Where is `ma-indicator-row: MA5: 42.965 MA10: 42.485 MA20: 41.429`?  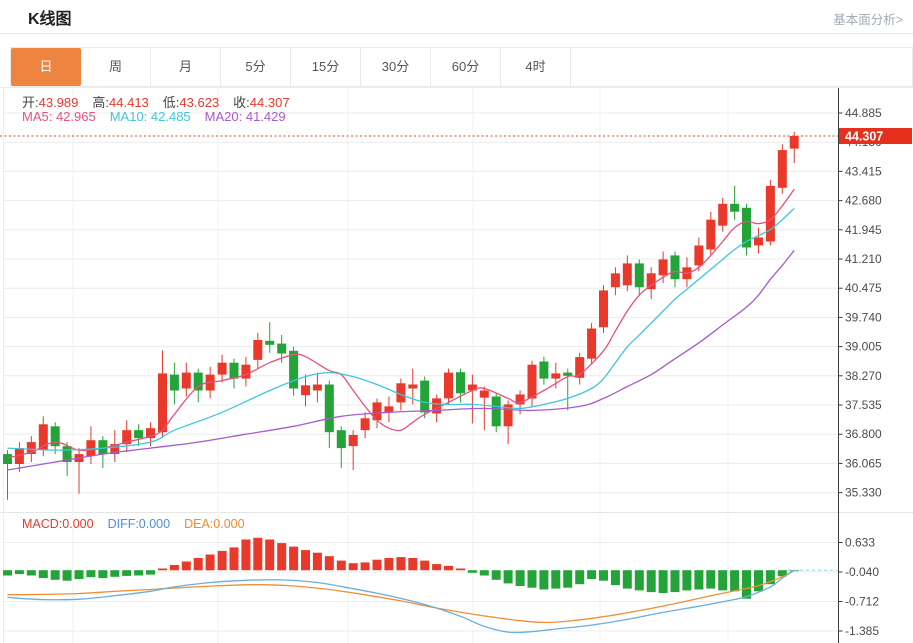
ma-indicator-row: MA5: 42.965 MA10: 42.485 MA20: 41.429 is located at coordinates (161, 116).